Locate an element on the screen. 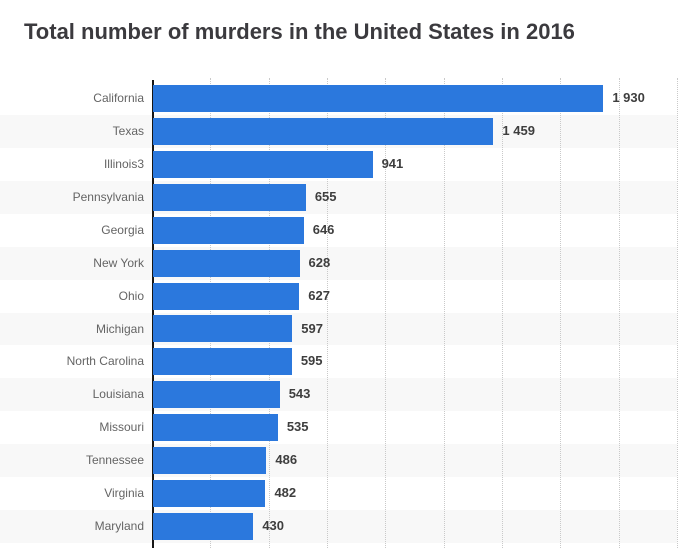 The image size is (697, 548). value-label: 482 is located at coordinates (285, 493).